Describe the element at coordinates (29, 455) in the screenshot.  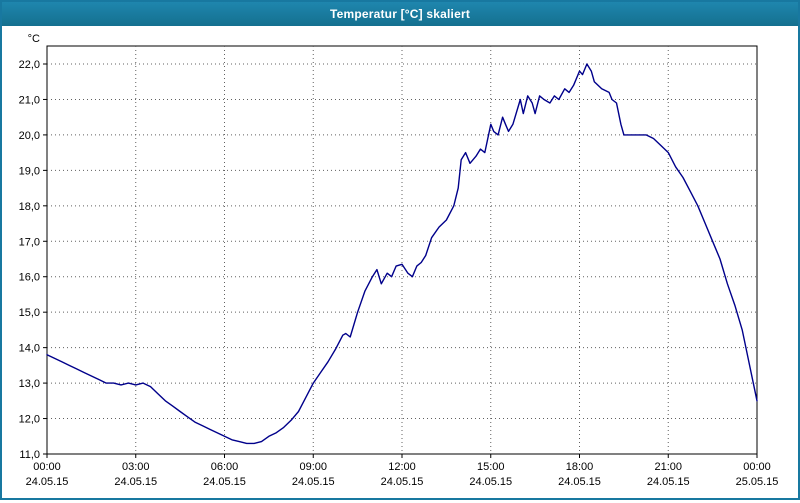
I see `y-tick-label: 11,0` at that location.